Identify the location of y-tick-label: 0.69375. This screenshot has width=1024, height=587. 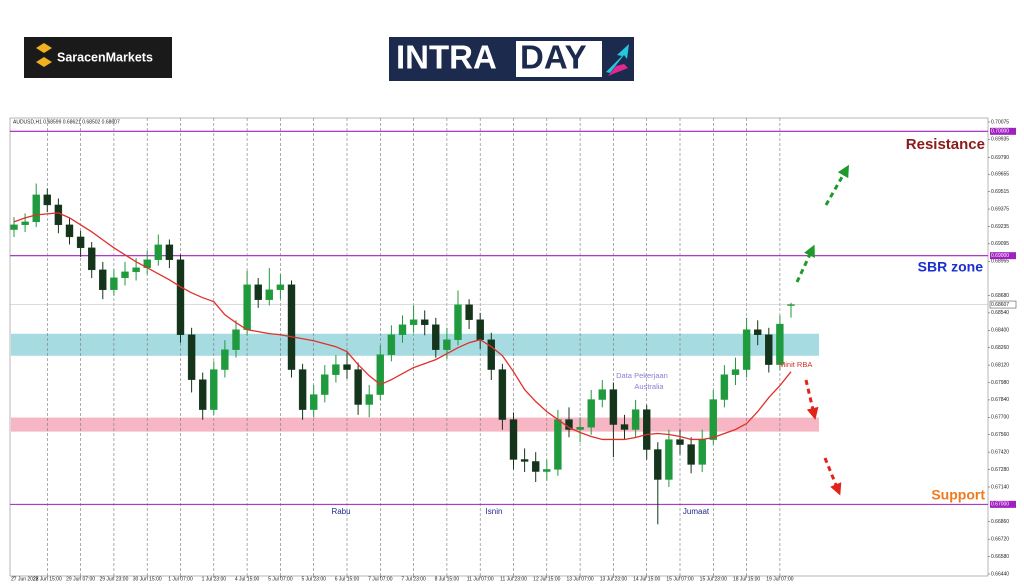
(1000, 209).